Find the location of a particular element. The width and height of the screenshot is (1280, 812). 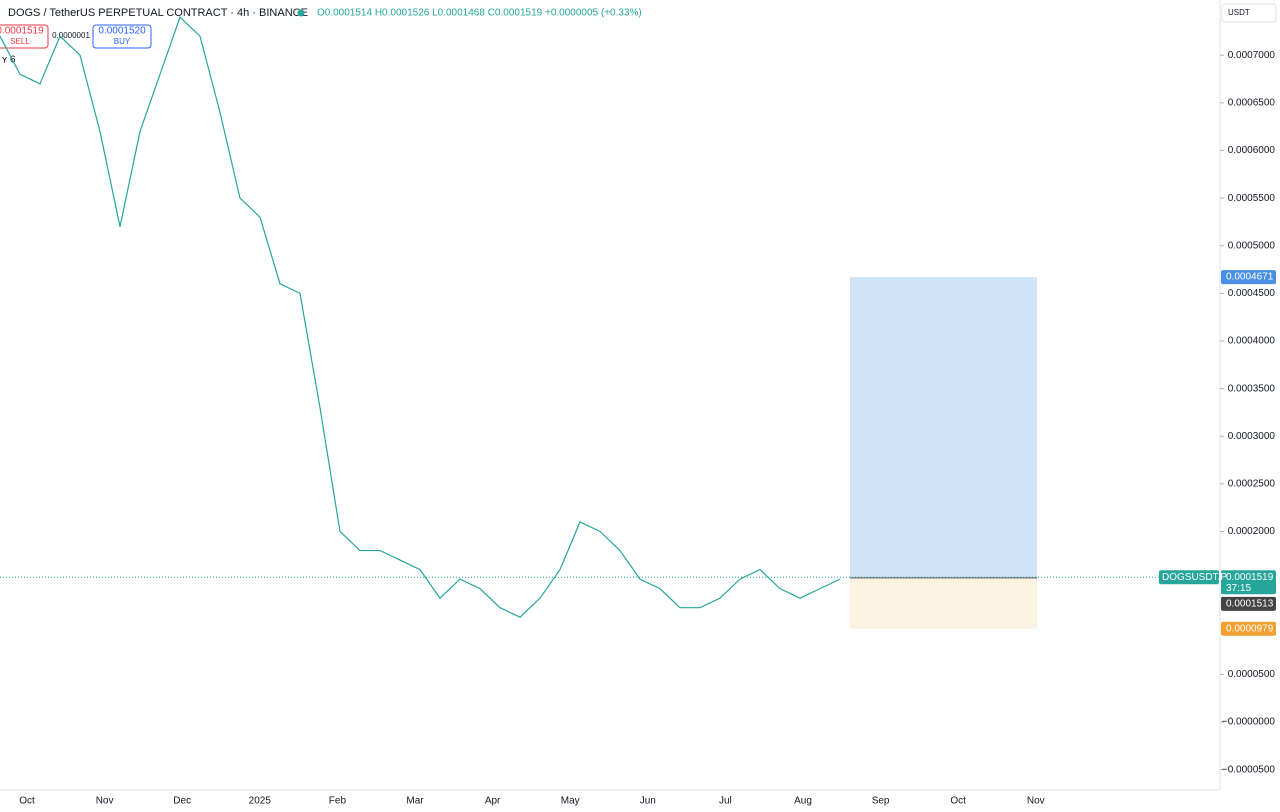

y-tick-label: 0.0006000 is located at coordinates (1252, 150).